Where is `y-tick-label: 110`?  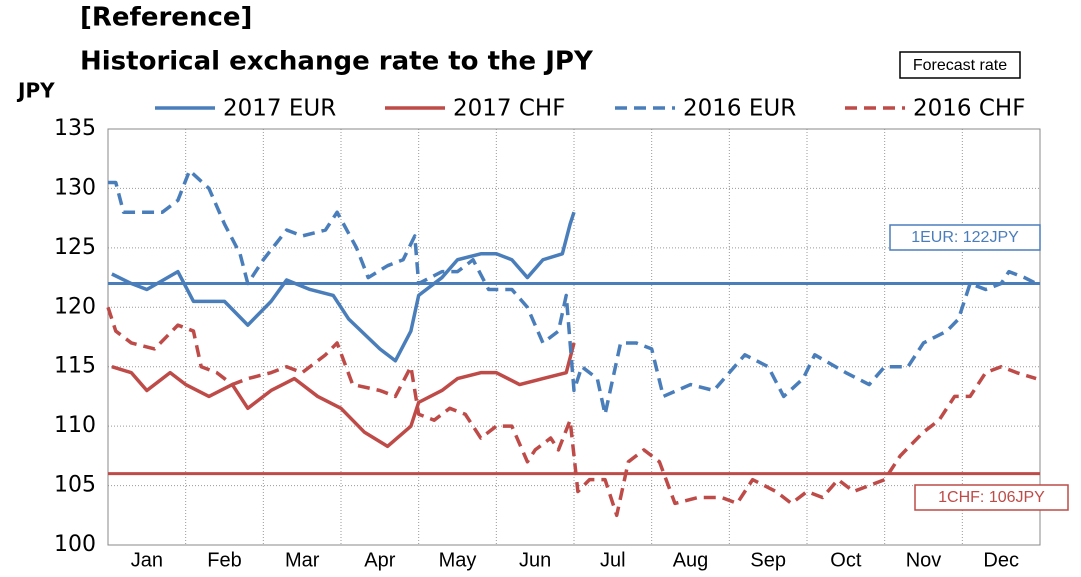
y-tick-label: 110 is located at coordinates (75, 425).